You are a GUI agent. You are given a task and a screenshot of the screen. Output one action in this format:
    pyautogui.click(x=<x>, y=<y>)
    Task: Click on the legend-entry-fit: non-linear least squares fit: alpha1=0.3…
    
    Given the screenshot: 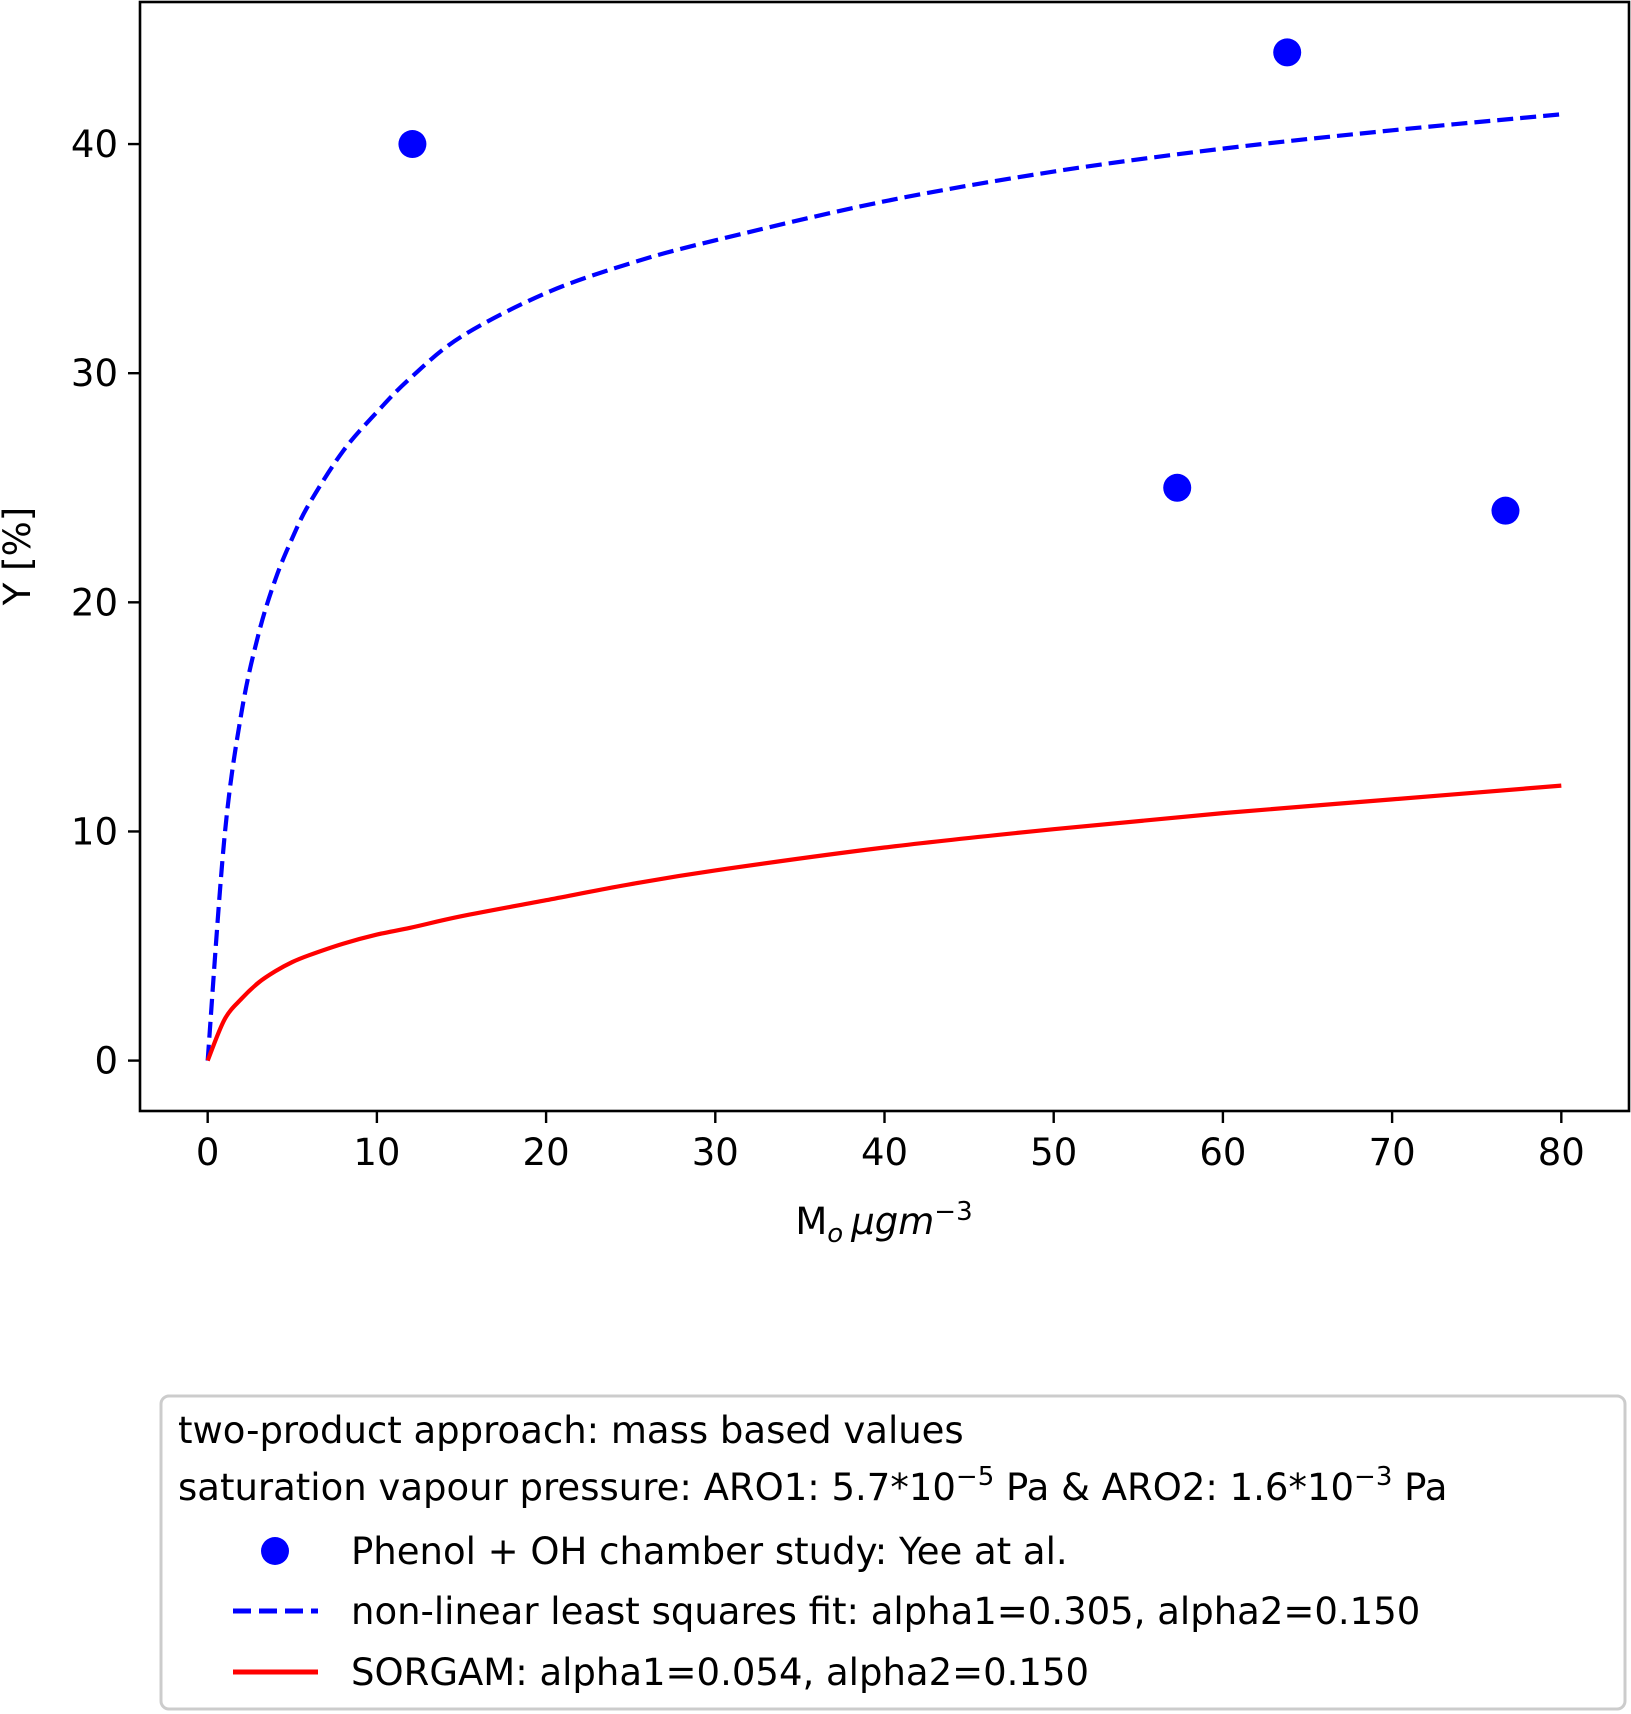 What is the action you would take?
    pyautogui.click(x=885, y=1611)
    